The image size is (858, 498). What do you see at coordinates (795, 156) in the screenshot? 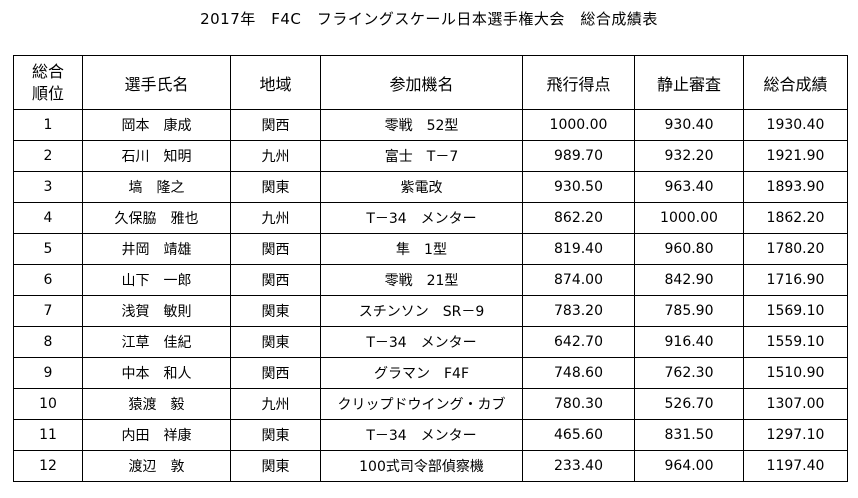
I see `total-score-cell: 1921.90` at bounding box center [795, 156].